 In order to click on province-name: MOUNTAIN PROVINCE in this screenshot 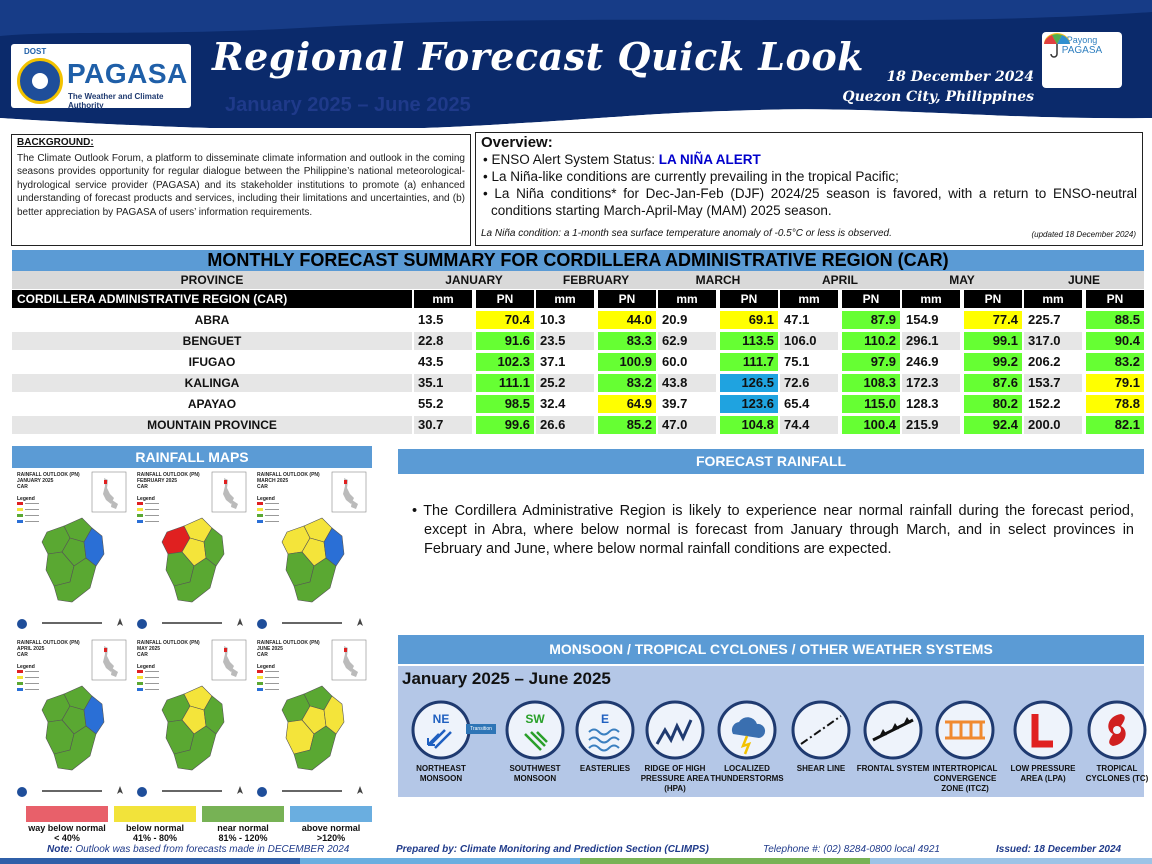, I will do `click(212, 425)`.